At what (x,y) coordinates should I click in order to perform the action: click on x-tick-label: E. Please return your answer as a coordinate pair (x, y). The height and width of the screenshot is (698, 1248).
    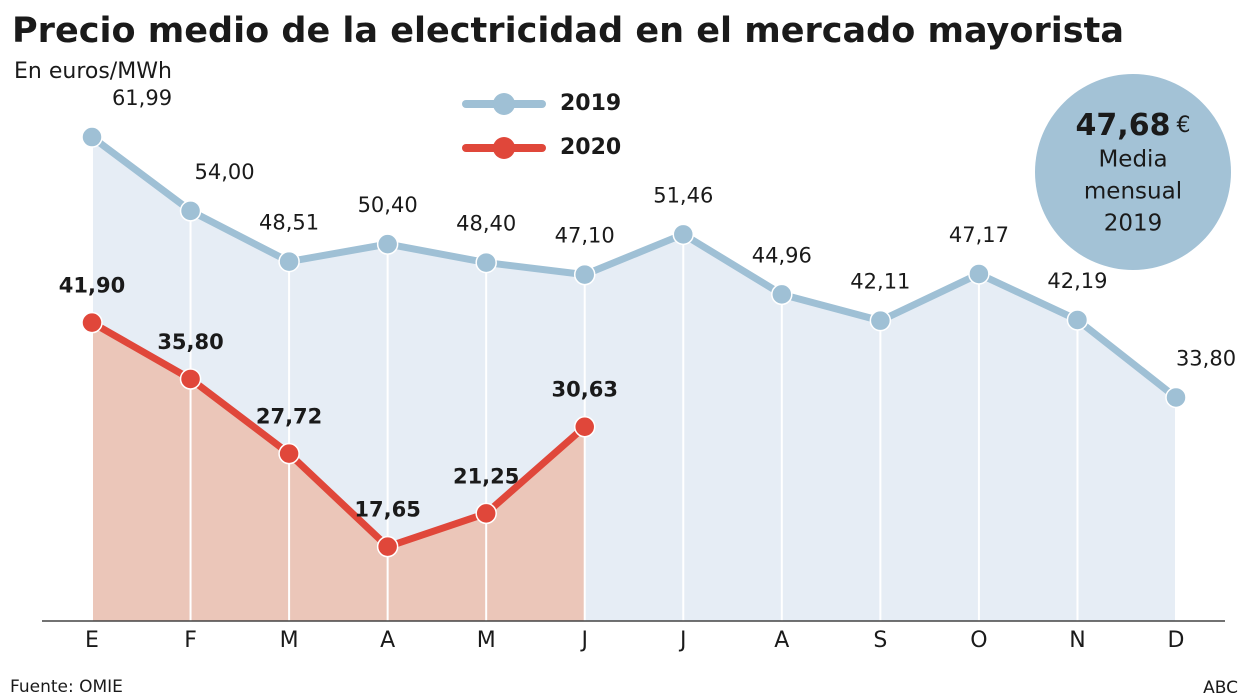
    Looking at the image, I should click on (92, 640).